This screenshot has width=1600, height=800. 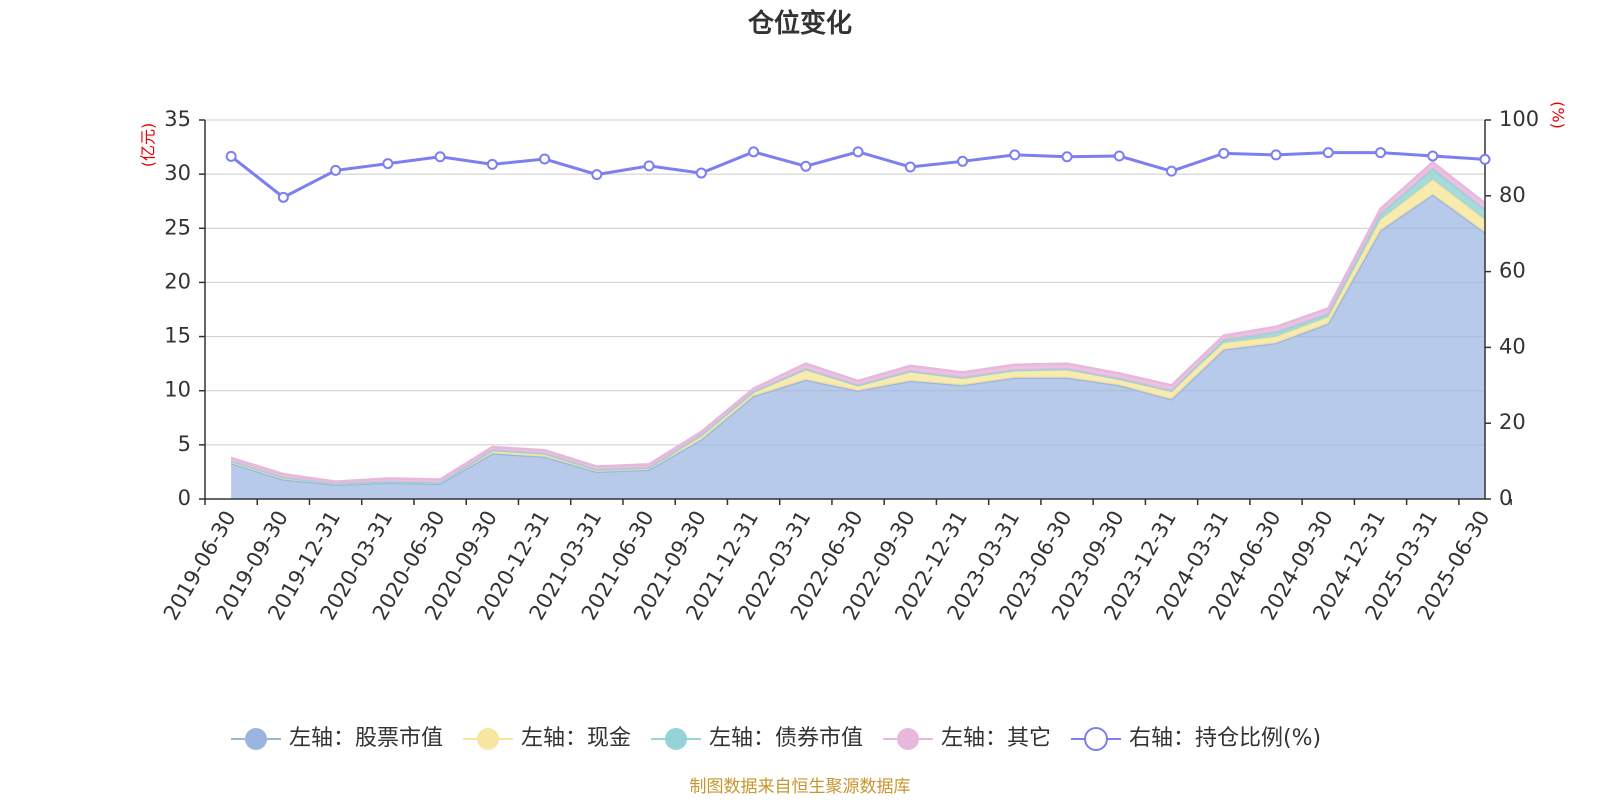 I want to click on legend-label: 左轴：股票市值, so click(x=366, y=738).